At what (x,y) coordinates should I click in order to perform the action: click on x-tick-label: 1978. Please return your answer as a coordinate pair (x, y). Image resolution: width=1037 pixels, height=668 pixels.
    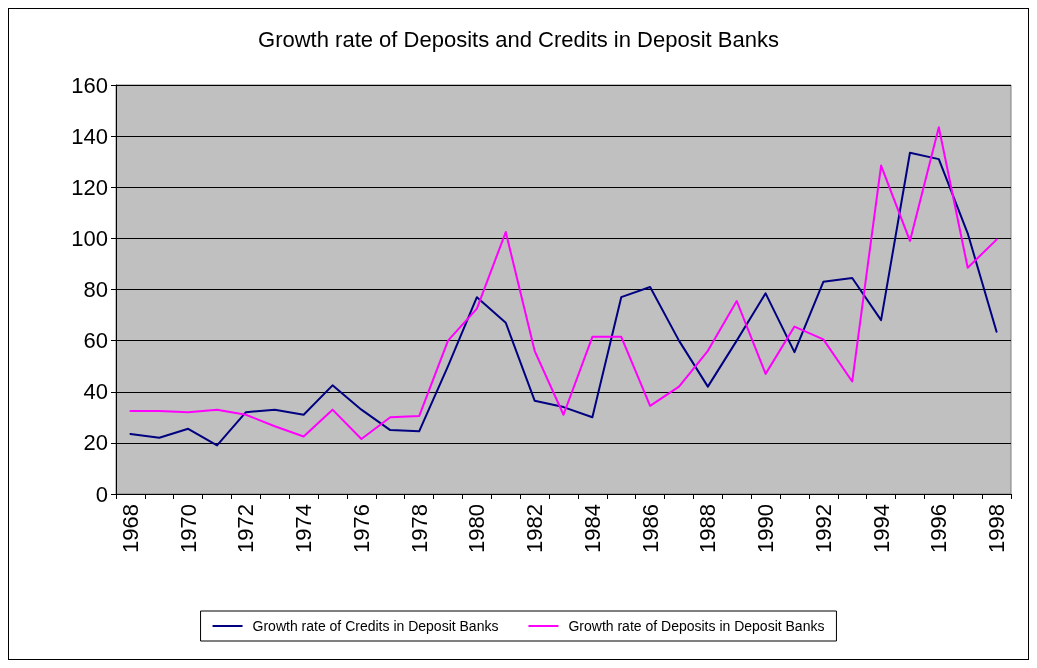
    Looking at the image, I should click on (419, 528).